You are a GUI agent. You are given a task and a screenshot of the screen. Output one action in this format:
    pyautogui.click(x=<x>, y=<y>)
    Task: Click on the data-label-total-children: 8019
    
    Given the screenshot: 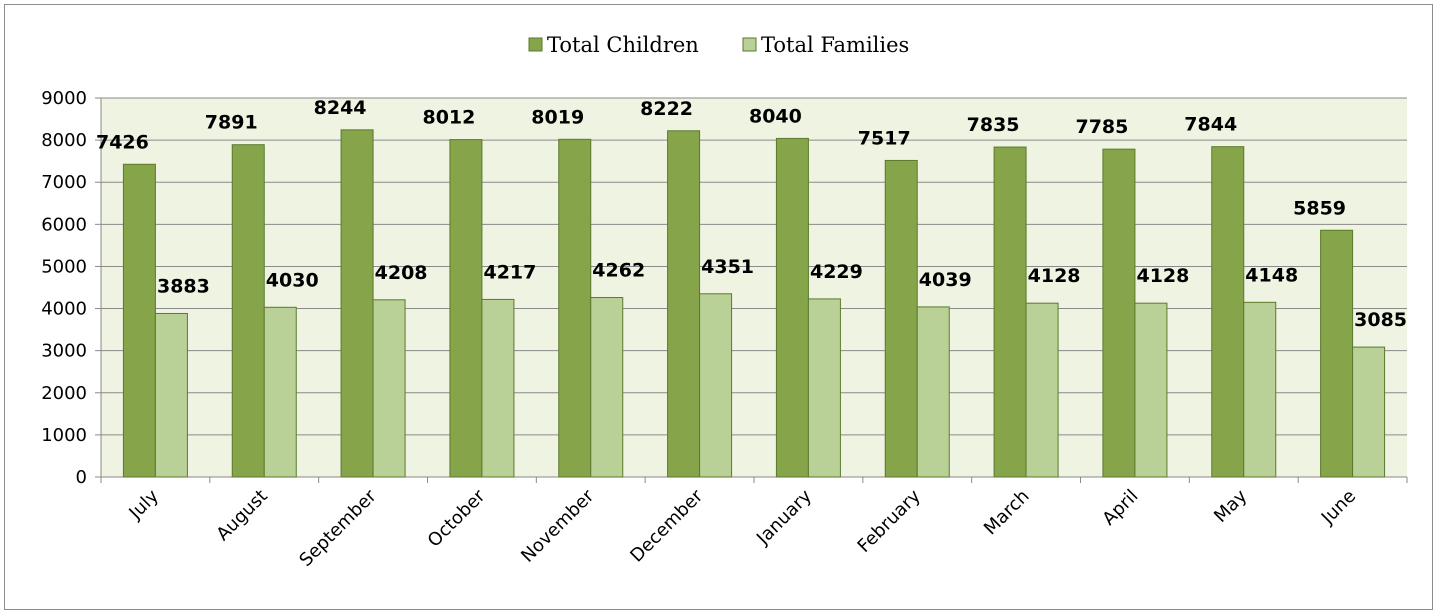 What is the action you would take?
    pyautogui.click(x=557, y=117)
    